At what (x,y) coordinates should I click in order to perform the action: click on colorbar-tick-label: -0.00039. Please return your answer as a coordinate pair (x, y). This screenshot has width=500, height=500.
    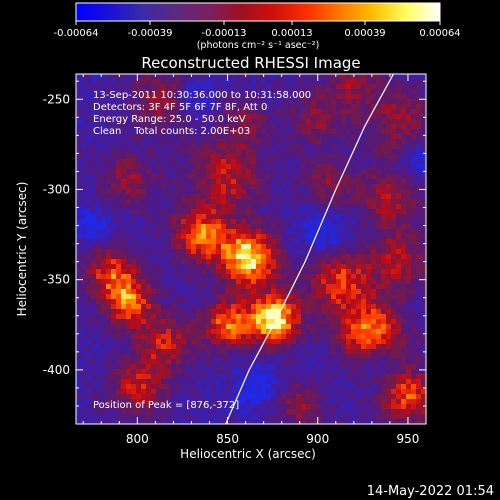
    Looking at the image, I should click on (150, 33).